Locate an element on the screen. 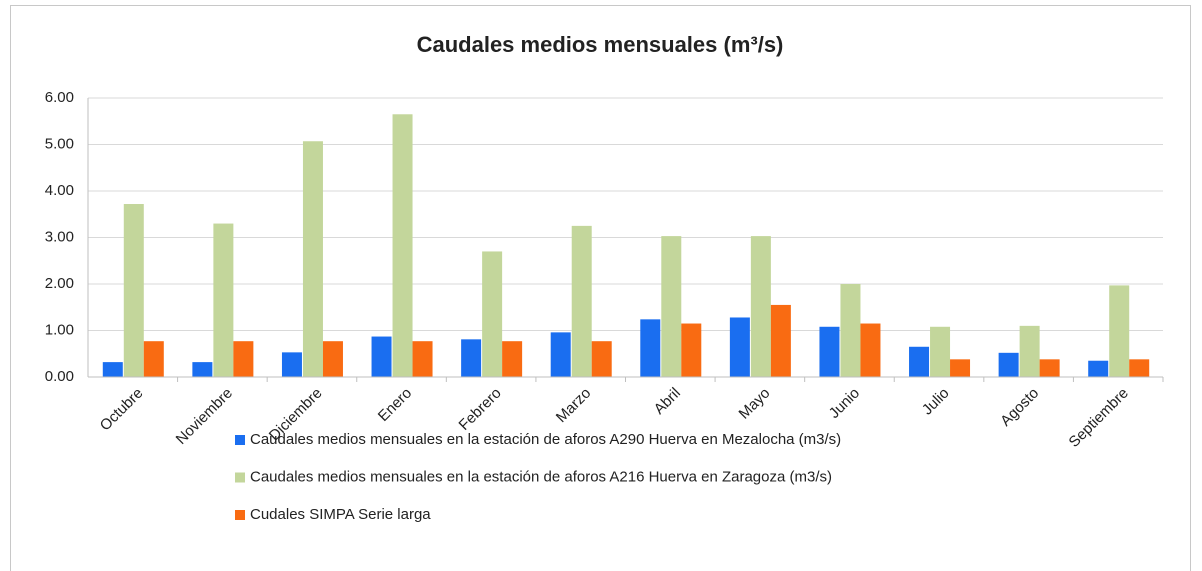  y-tick-label: 5.00 is located at coordinates (59, 143).